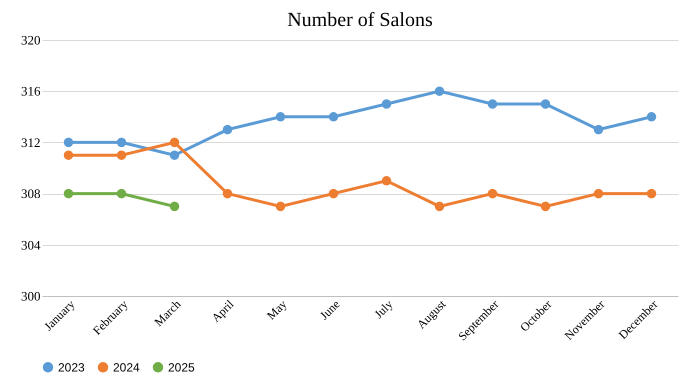 This screenshot has height=385, width=698. Describe the element at coordinates (329, 310) in the screenshot. I see `x-tick-label: June` at that location.